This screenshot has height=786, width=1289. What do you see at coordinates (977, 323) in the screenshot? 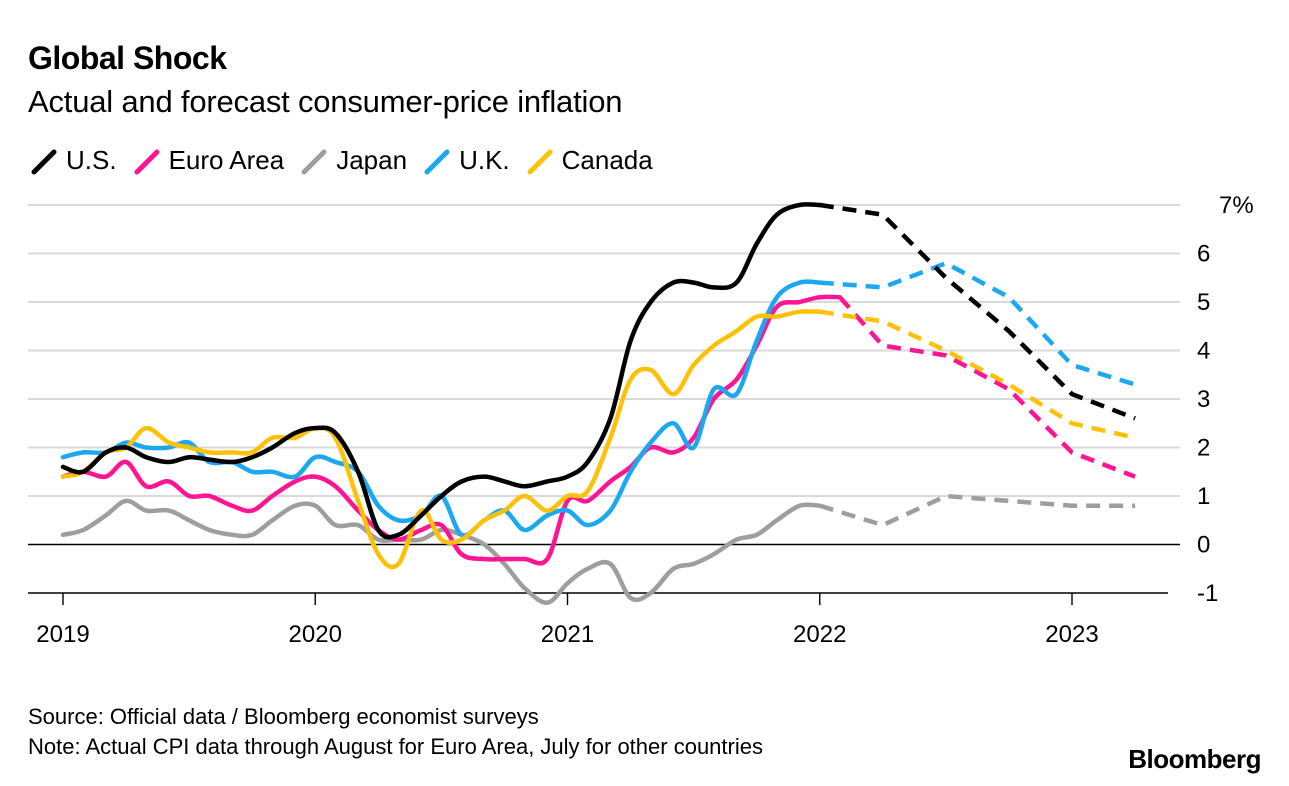
I see `series-u-k-forecast` at bounding box center [977, 323].